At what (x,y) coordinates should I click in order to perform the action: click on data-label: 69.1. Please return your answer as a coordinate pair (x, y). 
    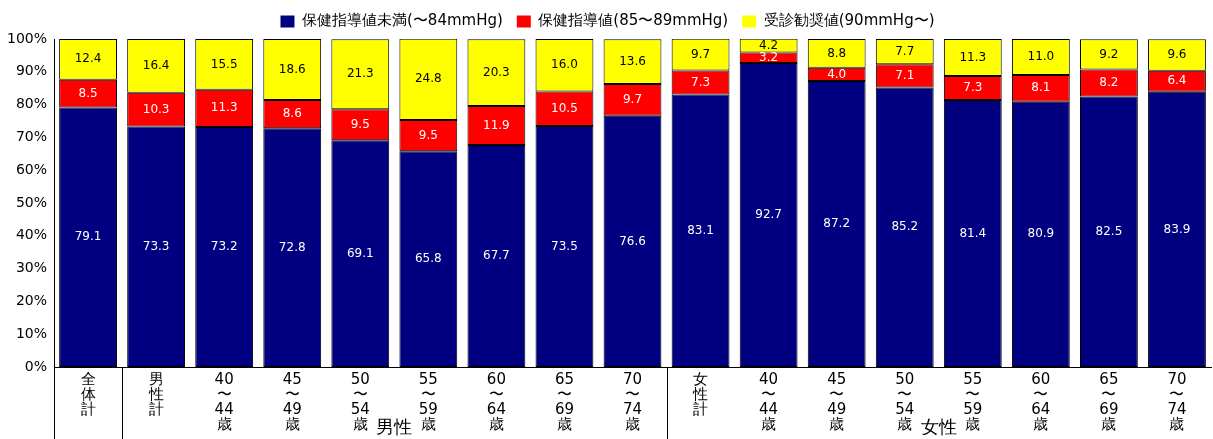
    Looking at the image, I should click on (360, 252).